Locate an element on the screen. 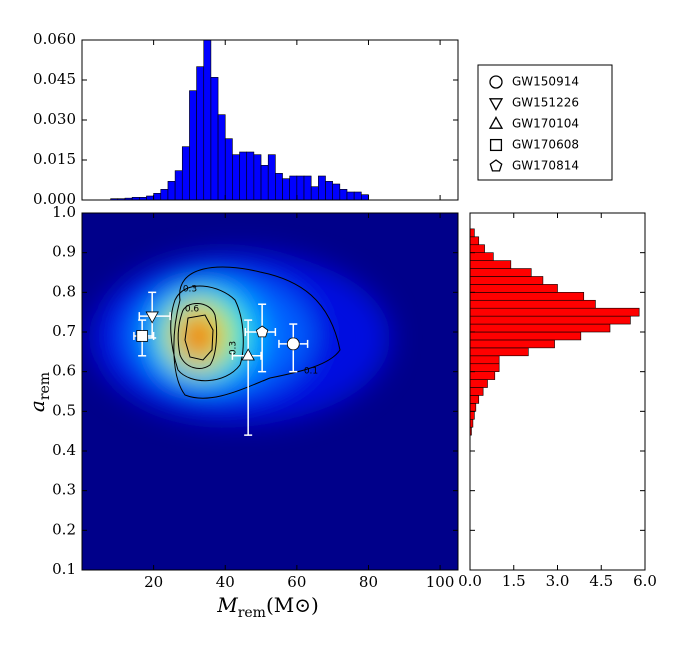 This screenshot has height=648, width=684. y-tick-label: 0.2 is located at coordinates (64, 529).